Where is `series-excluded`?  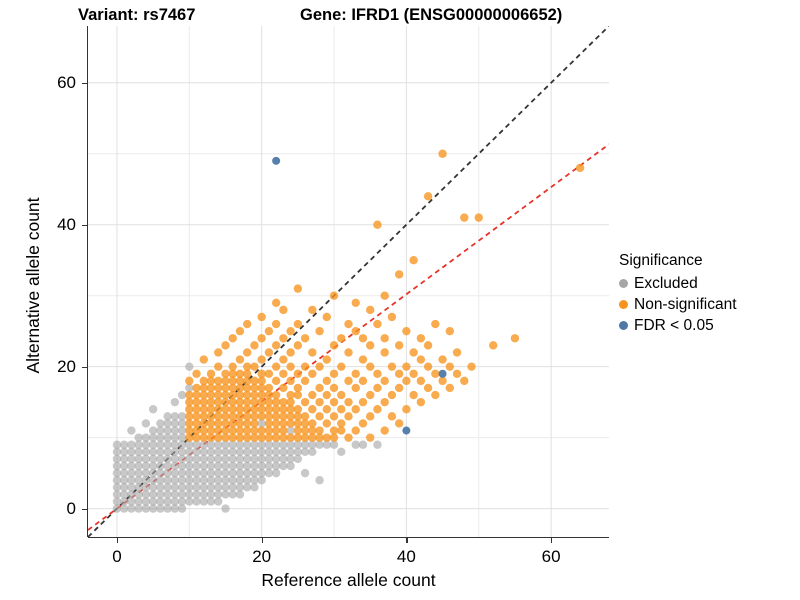
series-excluded is located at coordinates (247, 437).